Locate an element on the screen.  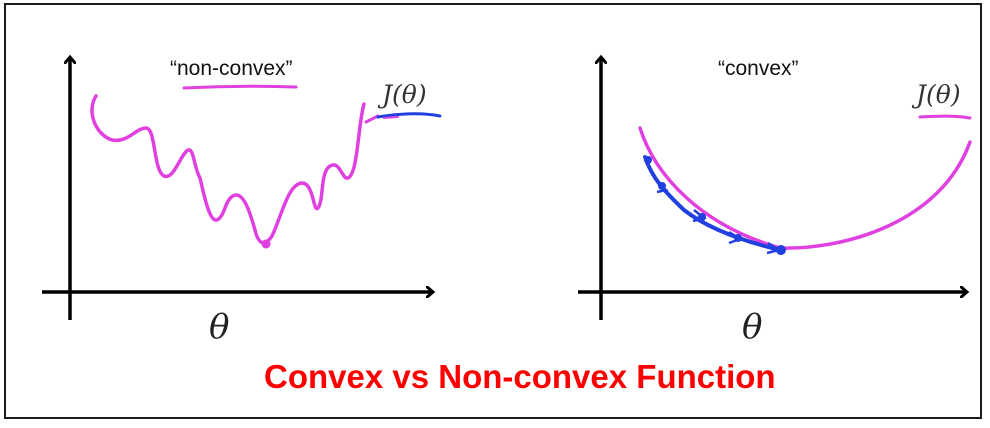
convex-j-underline is located at coordinates (945, 117).